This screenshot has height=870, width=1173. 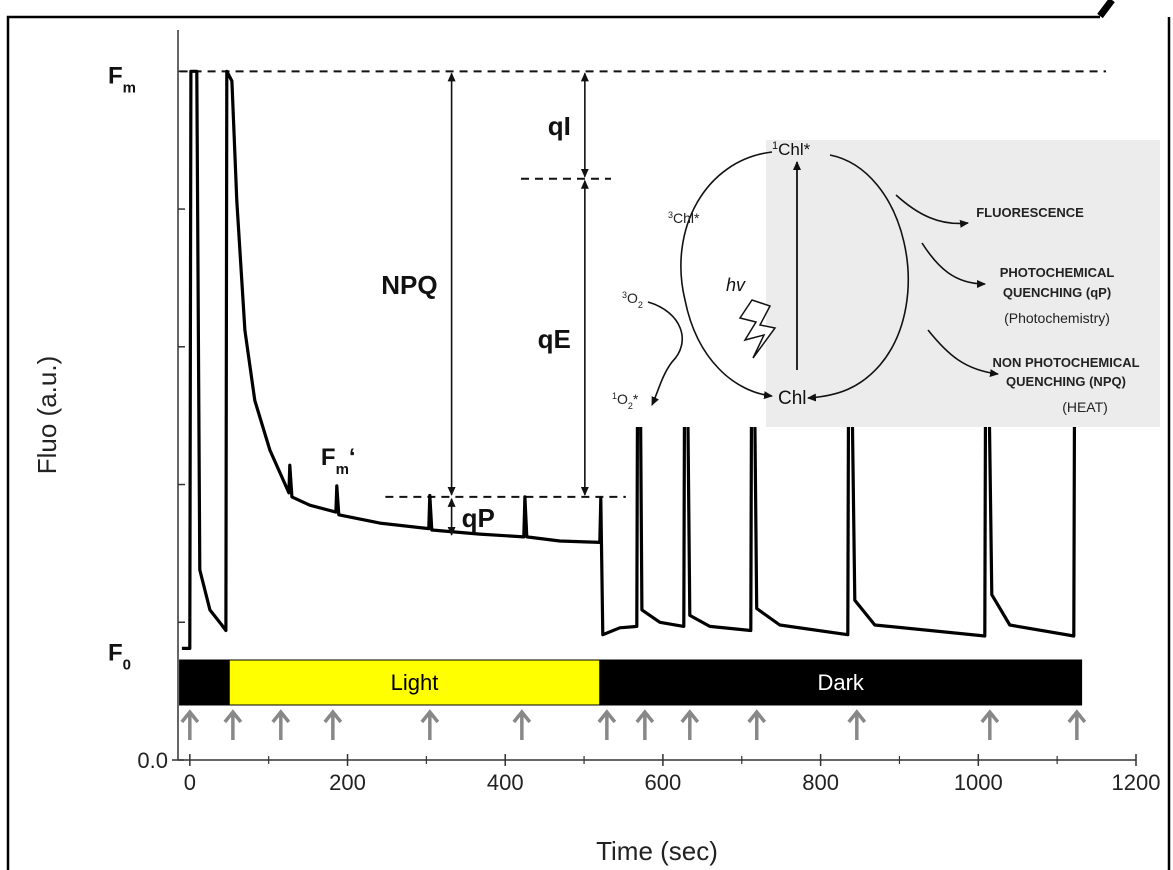 What do you see at coordinates (409, 285) in the screenshot?
I see `quenching-label: NPQ` at bounding box center [409, 285].